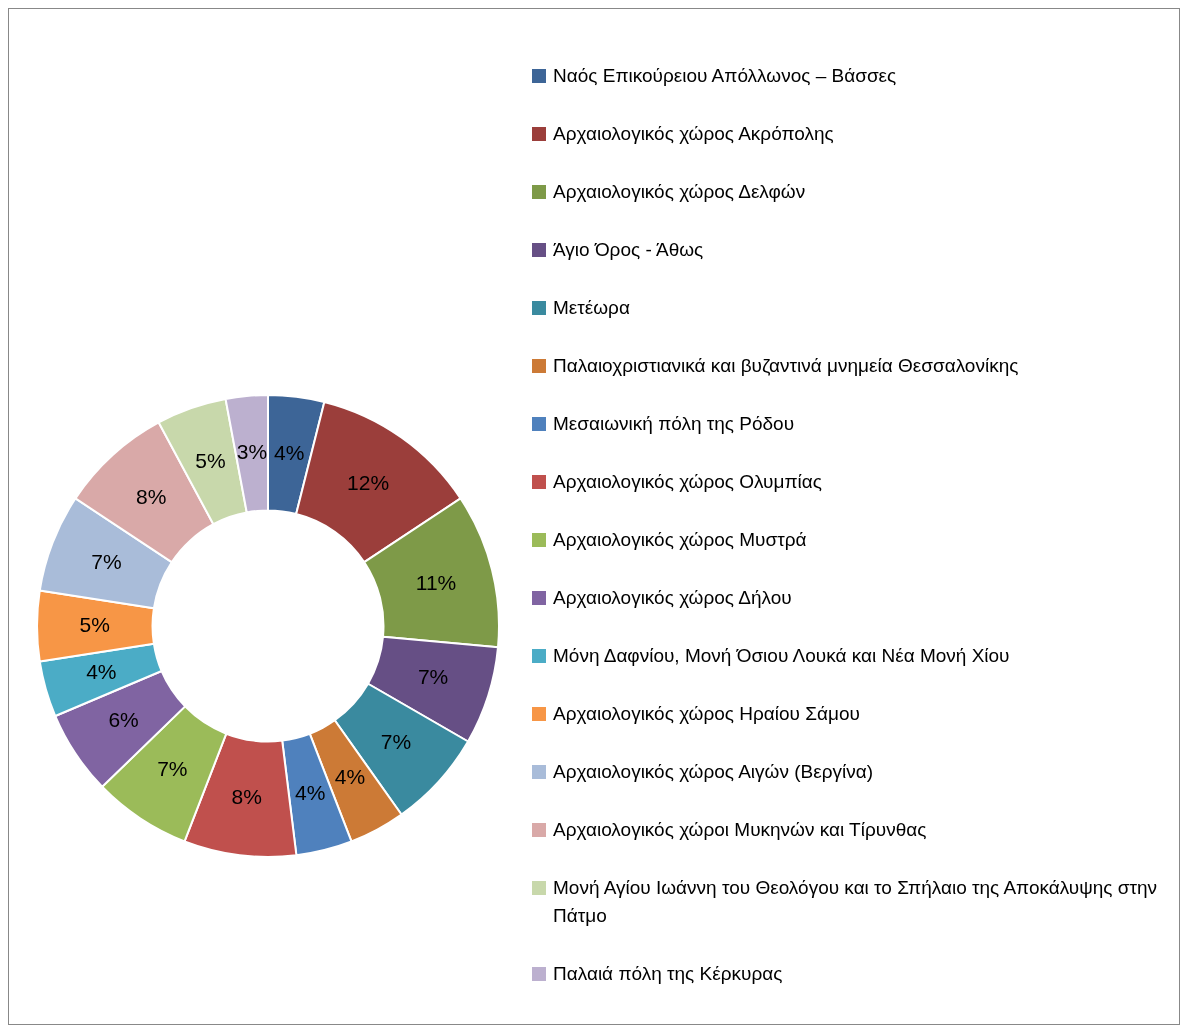  I want to click on legend-label: Μόνη Δαφνίου, Μονή Όσιου Λουκά και Νέα Μονή Χίου, so click(781, 656).